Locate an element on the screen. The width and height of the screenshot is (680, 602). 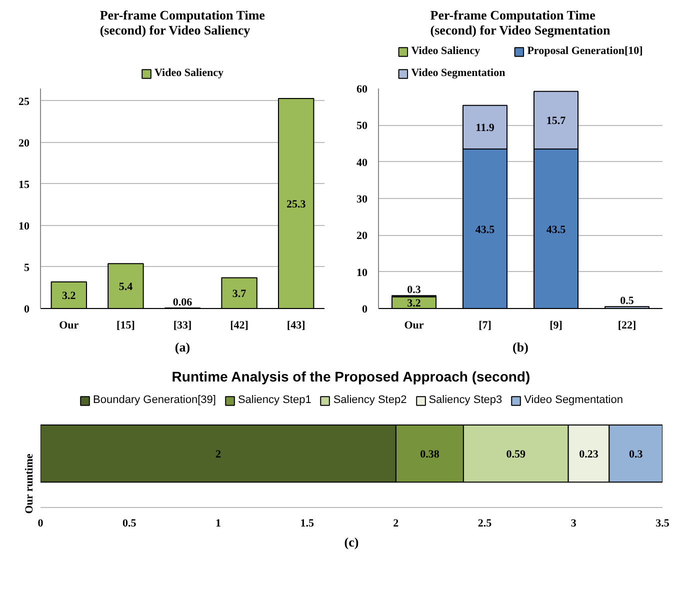
y-tick-label: 15 is located at coordinates (24, 184).